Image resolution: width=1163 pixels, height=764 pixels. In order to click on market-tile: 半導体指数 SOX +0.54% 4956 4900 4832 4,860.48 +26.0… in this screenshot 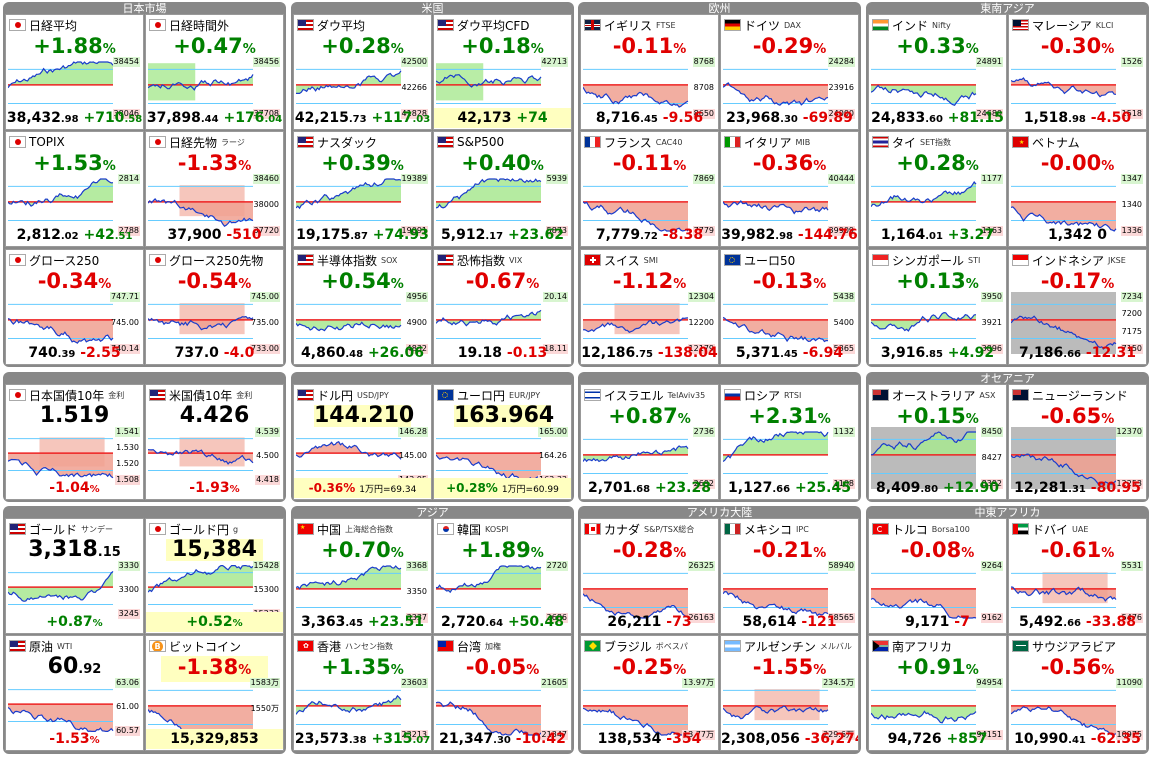, I will do `click(362, 307)`.